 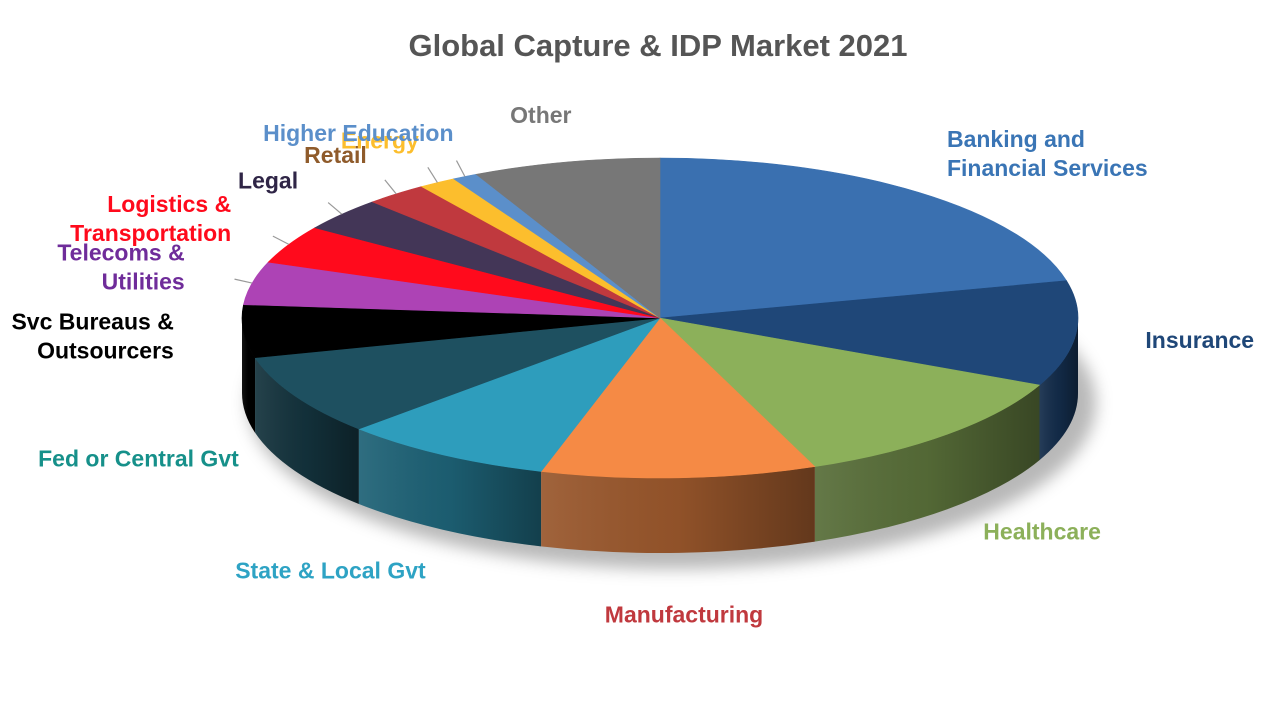 I want to click on slice-label-line: Logistics &, so click(x=169, y=204).